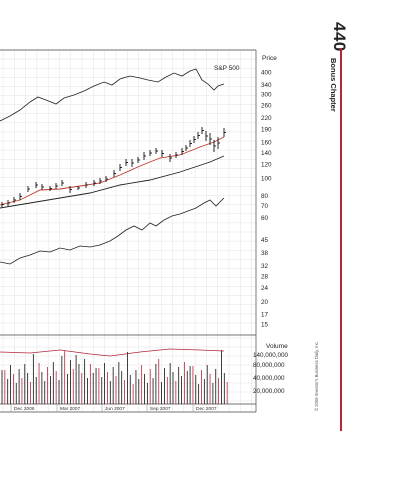 This screenshot has width=404, height=480. What do you see at coordinates (112, 352) in the screenshot?
I see `volume-moving-average` at bounding box center [112, 352].